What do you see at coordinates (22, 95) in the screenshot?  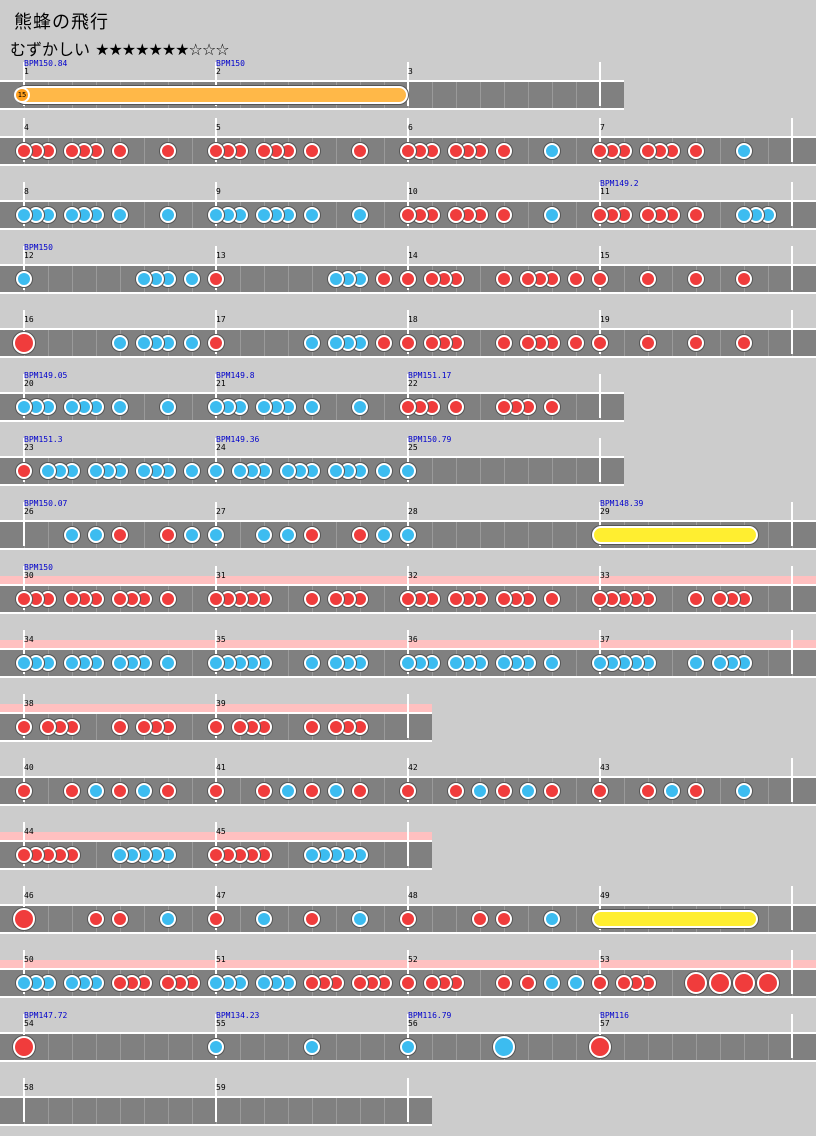 I see `balloon-count: 15` at bounding box center [22, 95].